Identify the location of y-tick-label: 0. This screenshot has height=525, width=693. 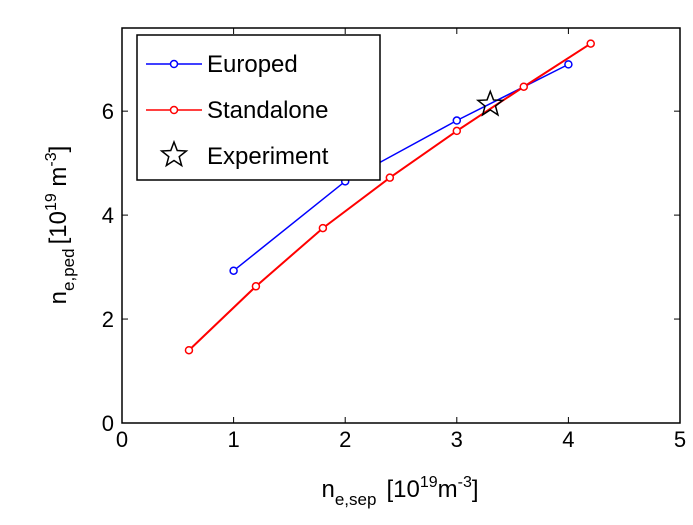
(108, 423).